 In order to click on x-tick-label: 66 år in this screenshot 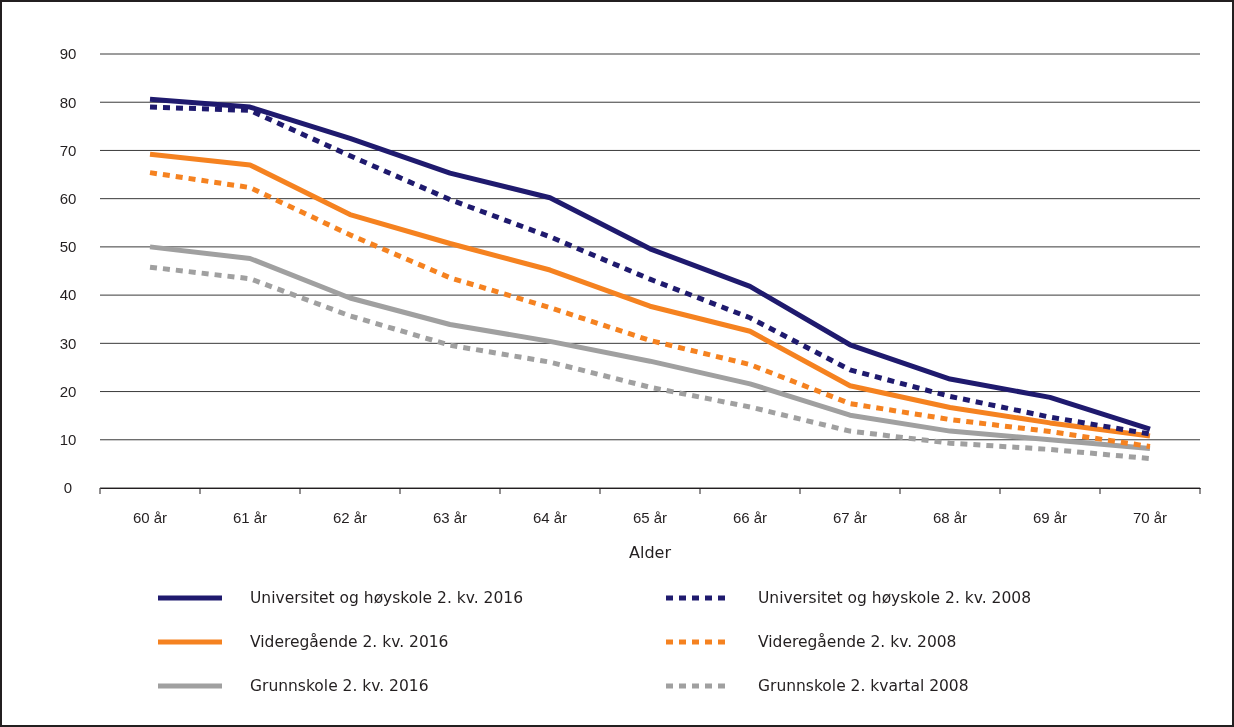, I will do `click(750, 517)`.